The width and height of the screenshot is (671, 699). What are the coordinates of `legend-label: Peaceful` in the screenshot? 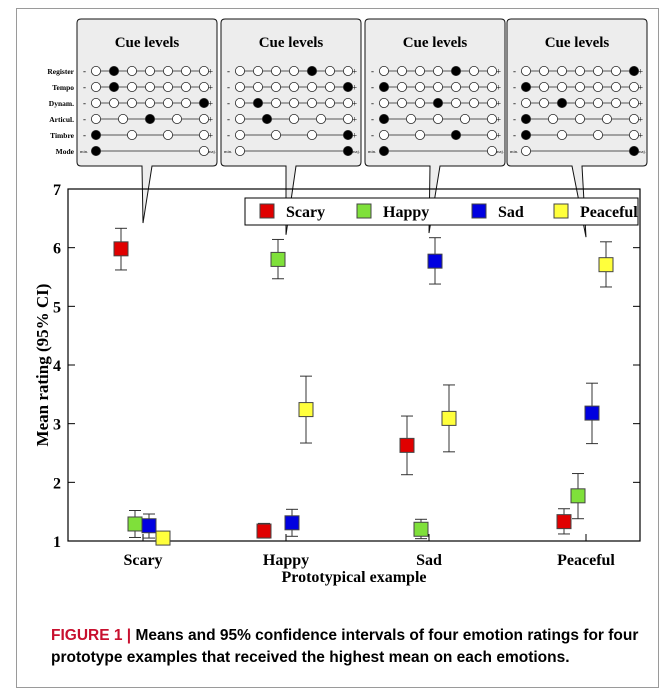 It's located at (609, 212).